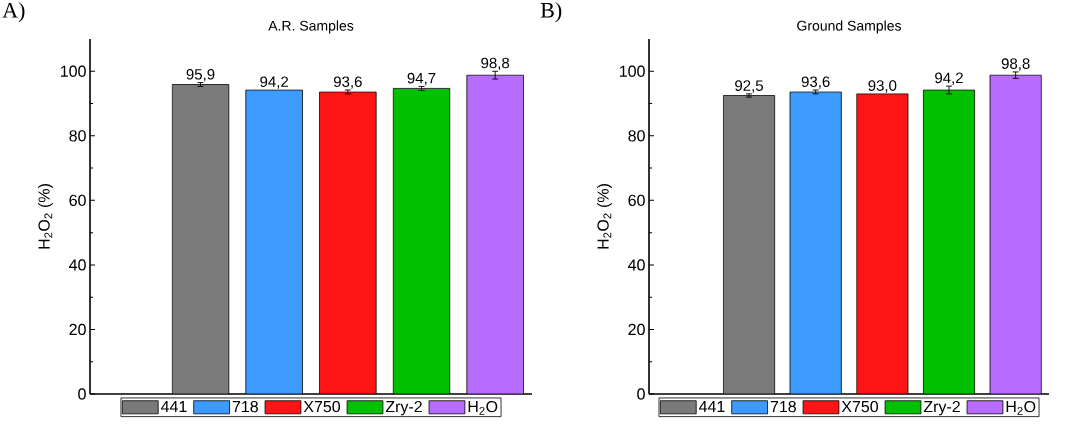 Image resolution: width=1076 pixels, height=426 pixels. Describe the element at coordinates (200, 75) in the screenshot. I see `data-label: 95,9` at that location.